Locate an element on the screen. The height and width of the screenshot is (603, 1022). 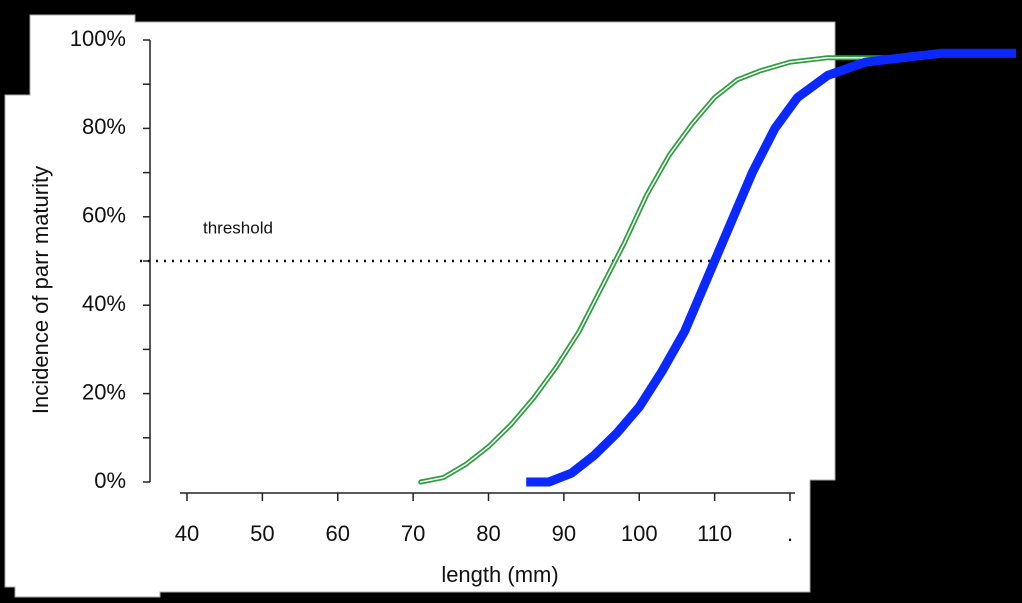
annotation: threshold is located at coordinates (238, 227).